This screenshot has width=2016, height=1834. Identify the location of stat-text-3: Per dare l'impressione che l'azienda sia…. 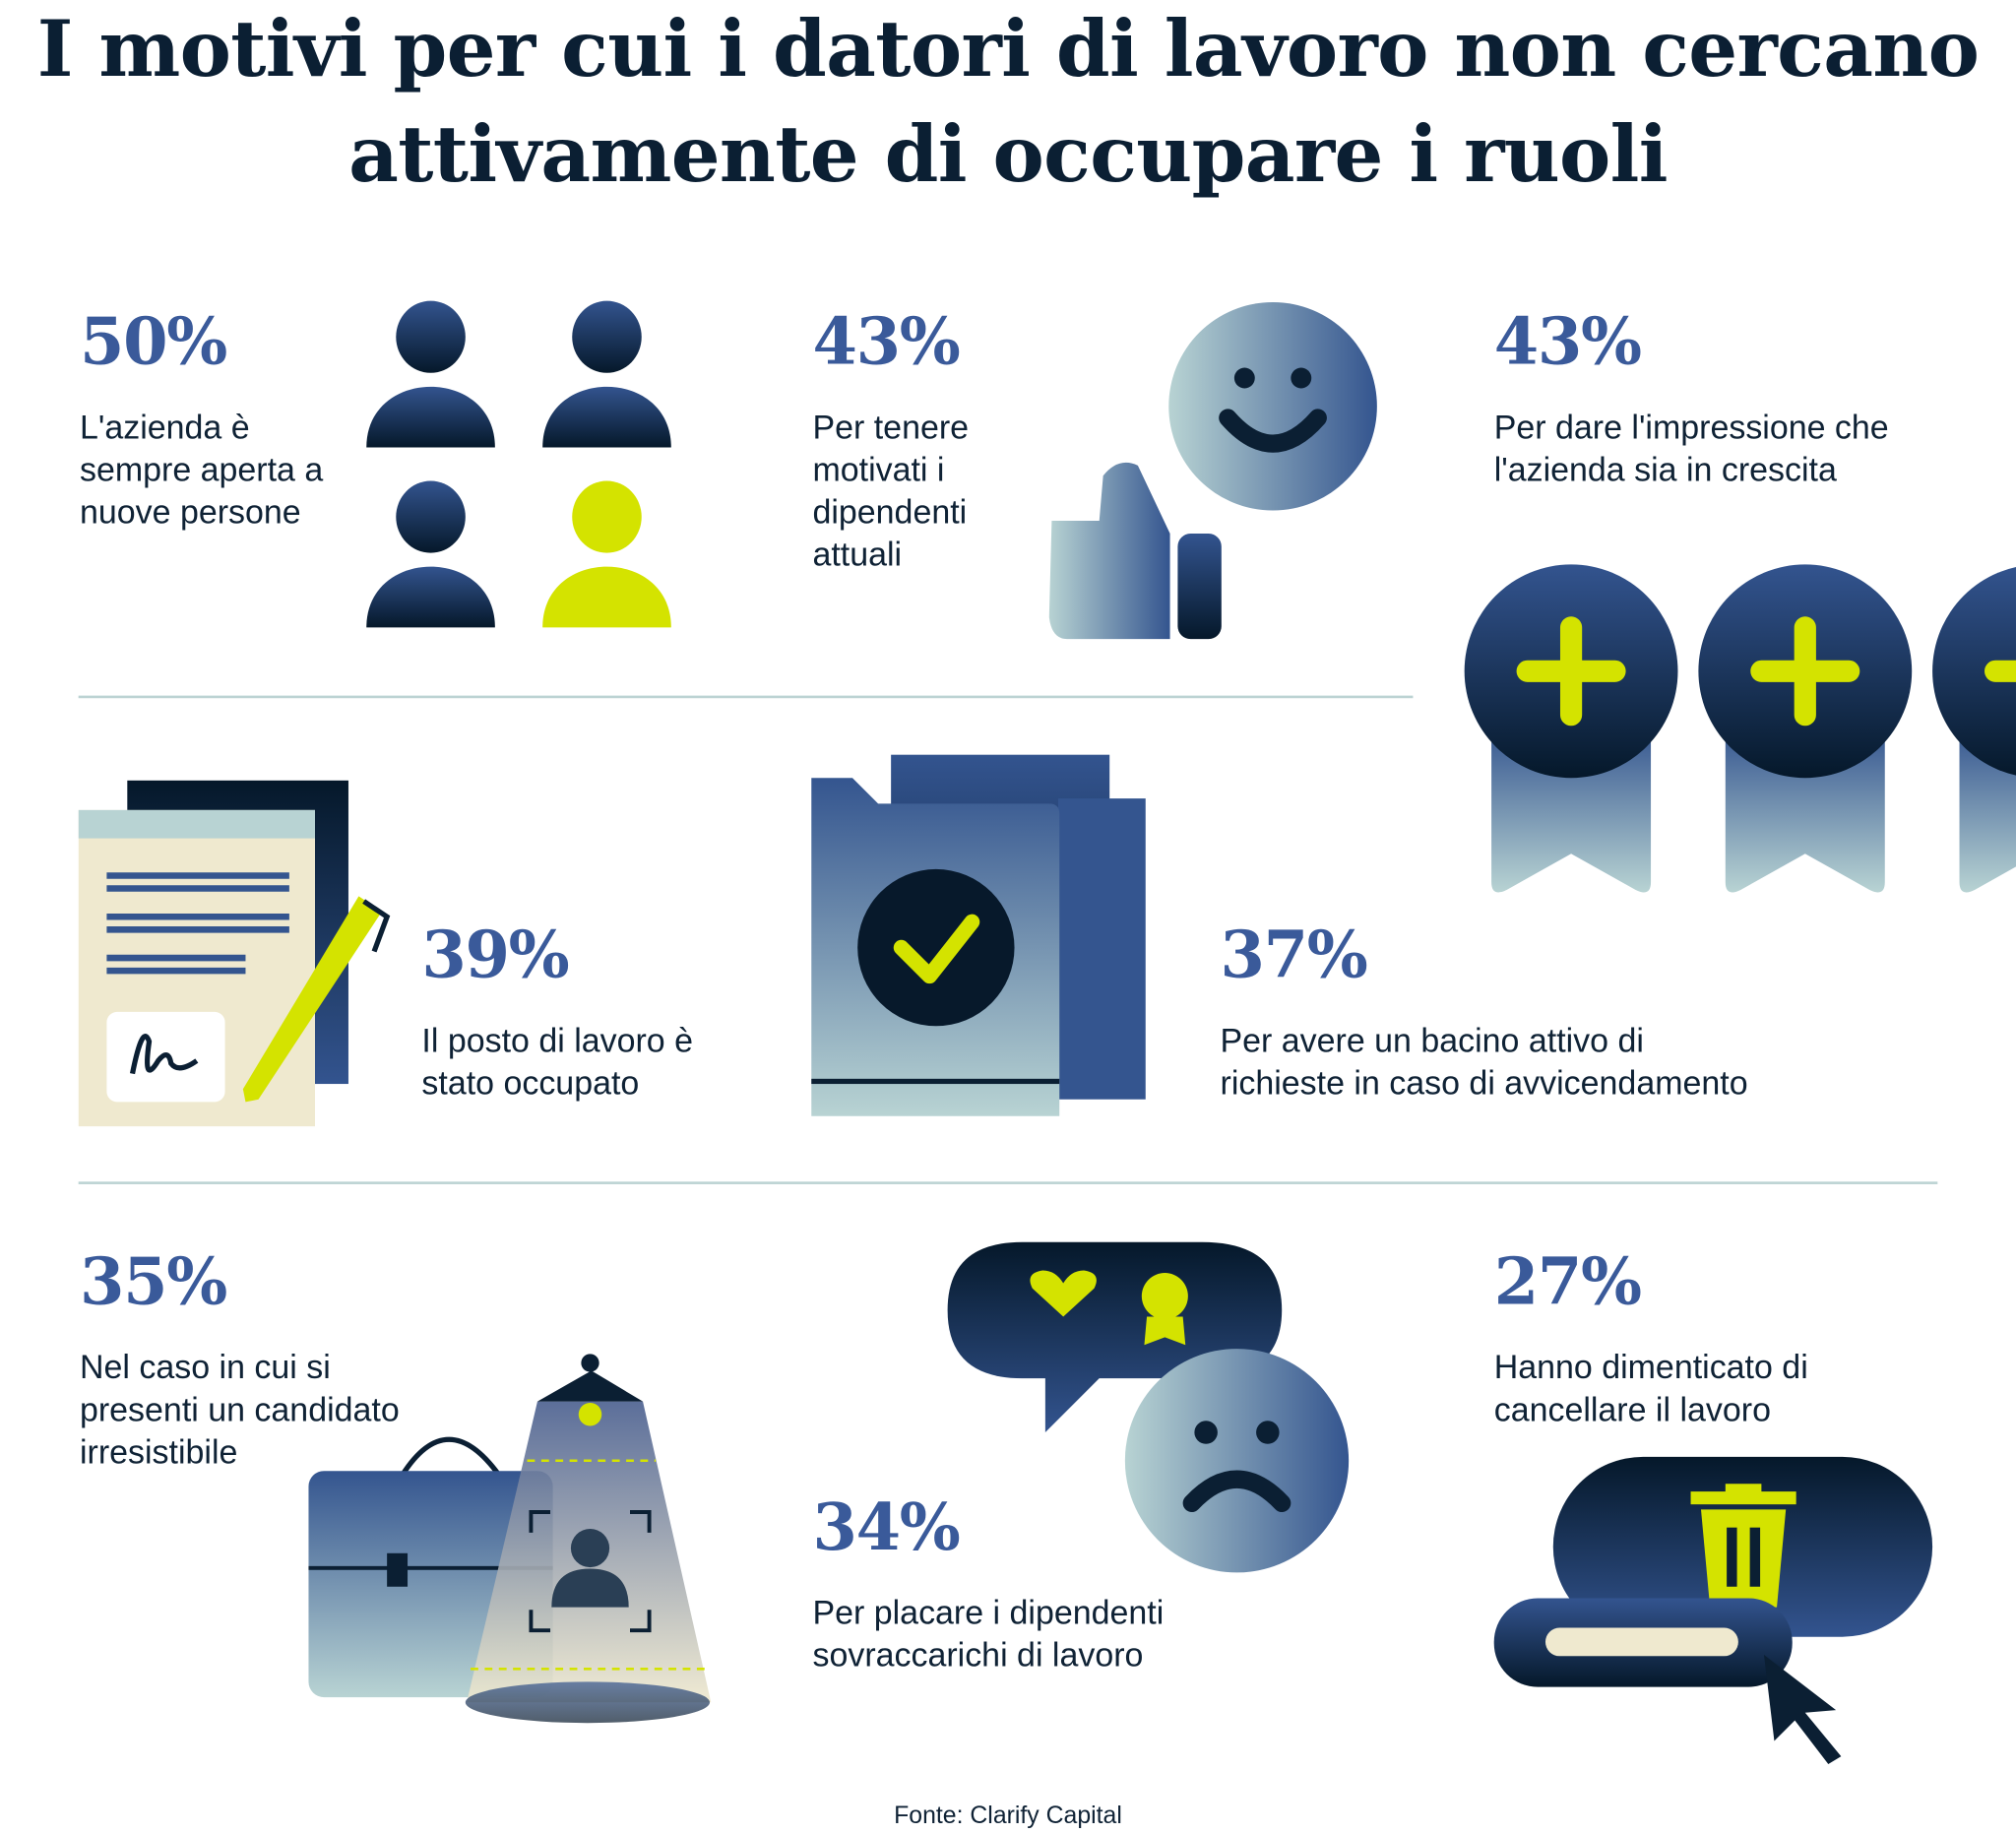
(1691, 448).